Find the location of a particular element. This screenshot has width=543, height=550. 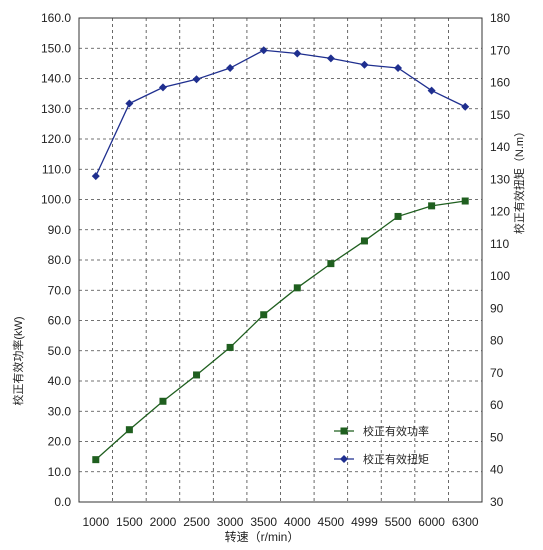

right-tick-label: 110 is located at coordinates (499, 244).